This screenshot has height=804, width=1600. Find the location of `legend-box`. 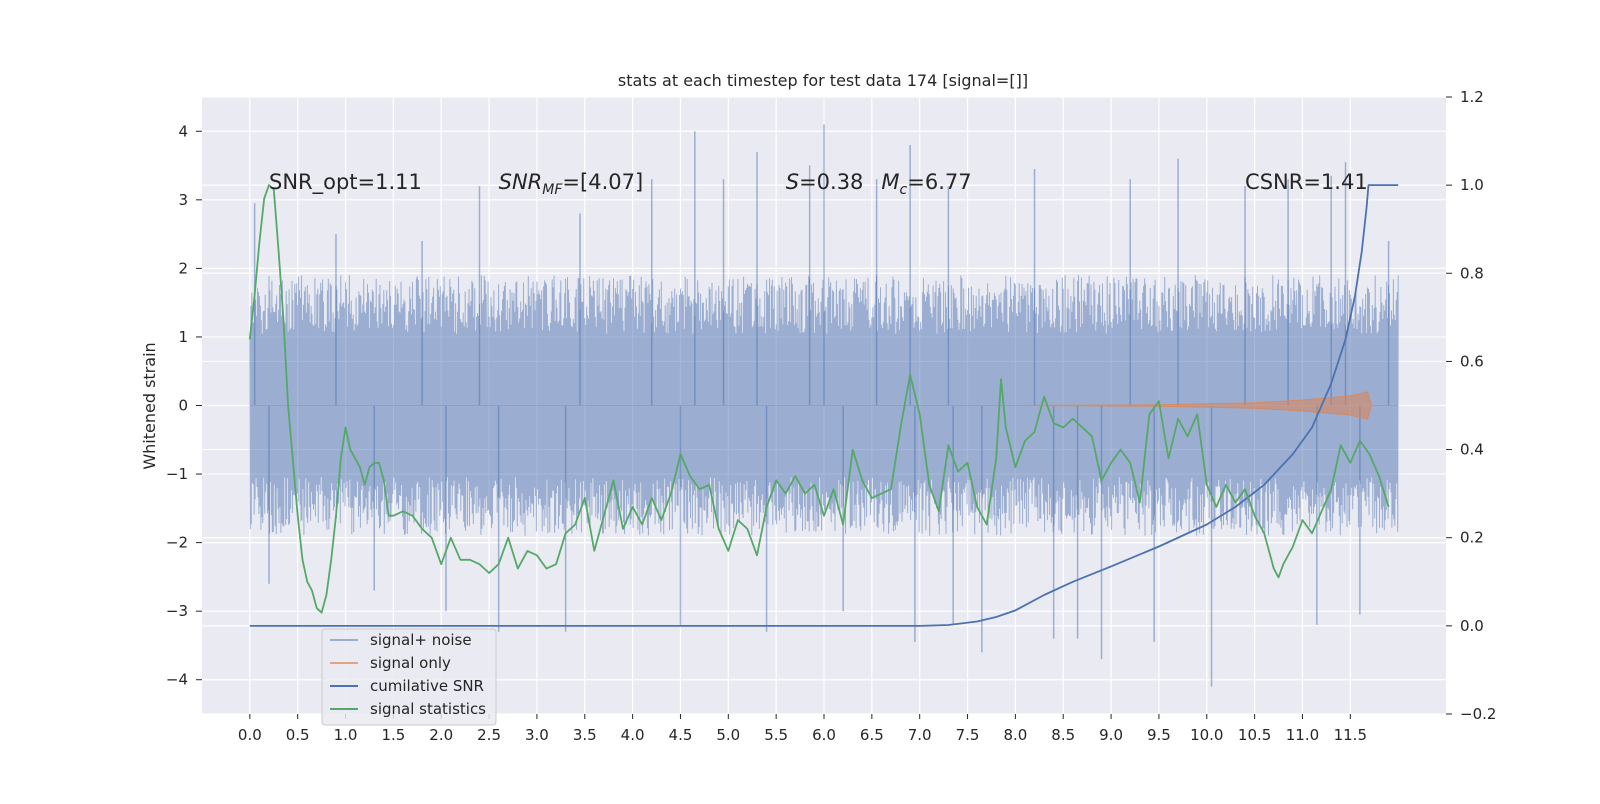

legend-box is located at coordinates (409, 677).